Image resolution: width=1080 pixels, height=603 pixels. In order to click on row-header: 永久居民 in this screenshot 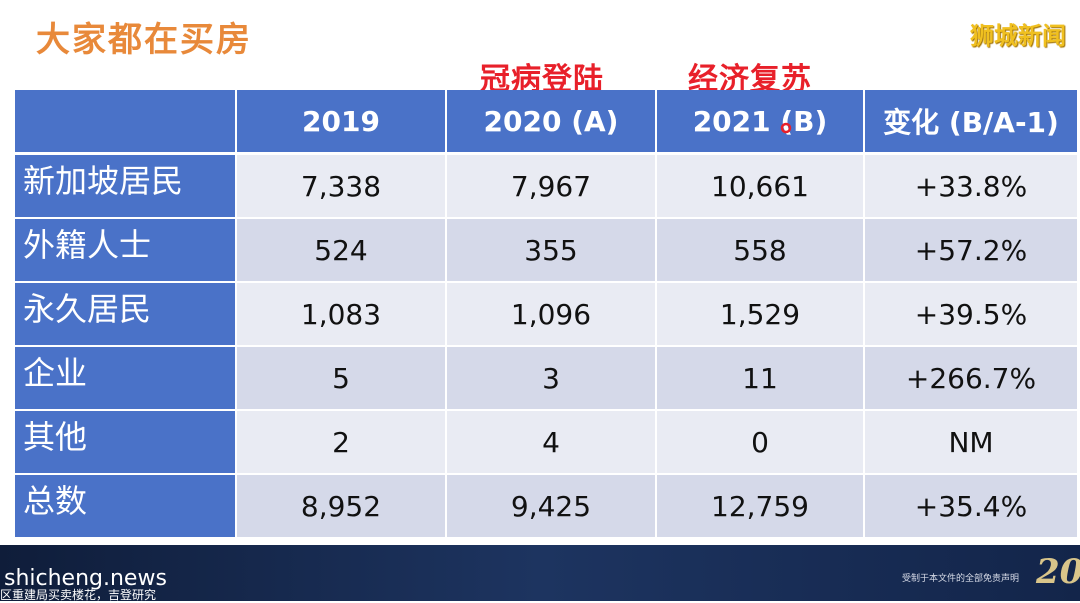, I will do `click(125, 314)`.